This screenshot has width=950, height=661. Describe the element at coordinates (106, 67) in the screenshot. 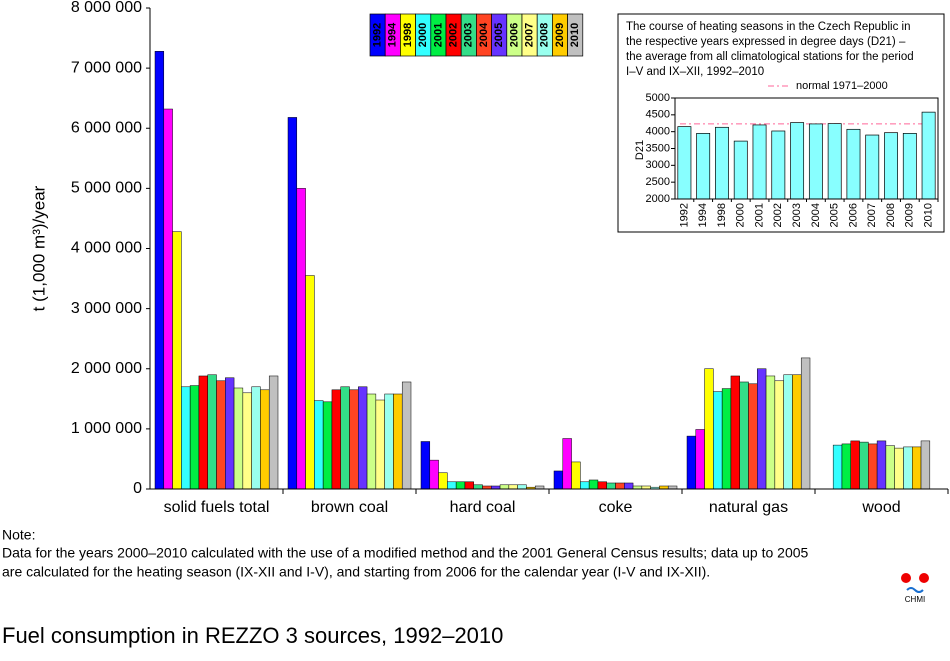

I see `y-tick-label: 7 000 000` at that location.